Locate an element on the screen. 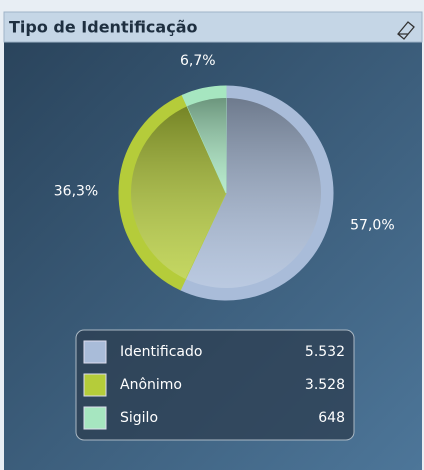 This screenshot has height=470, width=424. slice-label: 36,3% is located at coordinates (76, 192).